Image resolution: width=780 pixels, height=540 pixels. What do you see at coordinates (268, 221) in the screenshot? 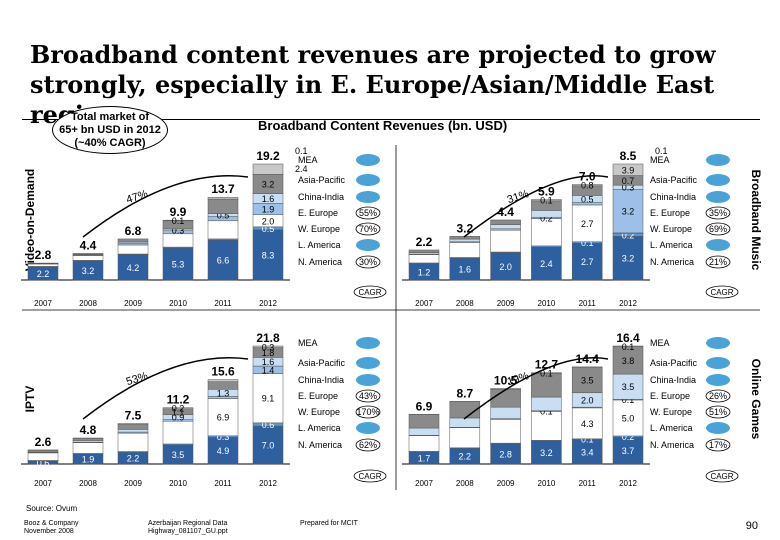
I see `bar-label-0-5-2: 2.0` at bounding box center [268, 221].